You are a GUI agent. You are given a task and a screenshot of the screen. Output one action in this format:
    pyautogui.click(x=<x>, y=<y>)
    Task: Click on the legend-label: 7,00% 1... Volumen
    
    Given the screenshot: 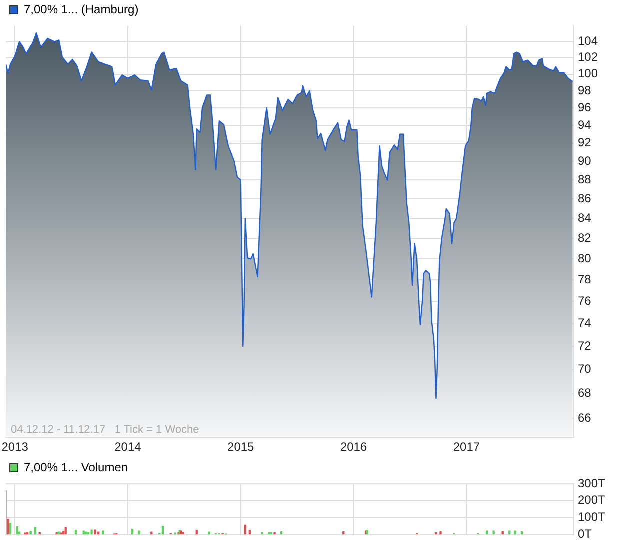 What is the action you would take?
    pyautogui.click(x=76, y=467)
    